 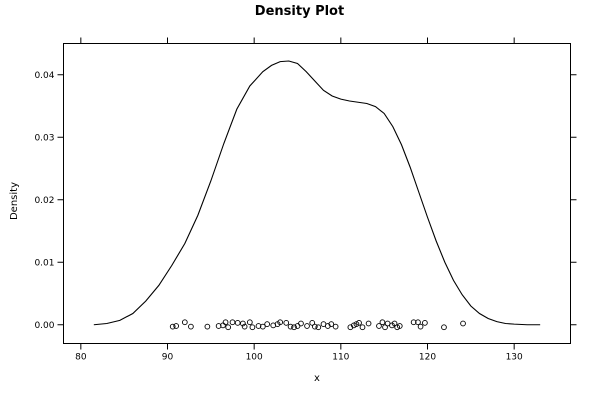 What do you see at coordinates (168, 358) in the screenshot?
I see `x-tick-label-90: 90` at bounding box center [168, 358].